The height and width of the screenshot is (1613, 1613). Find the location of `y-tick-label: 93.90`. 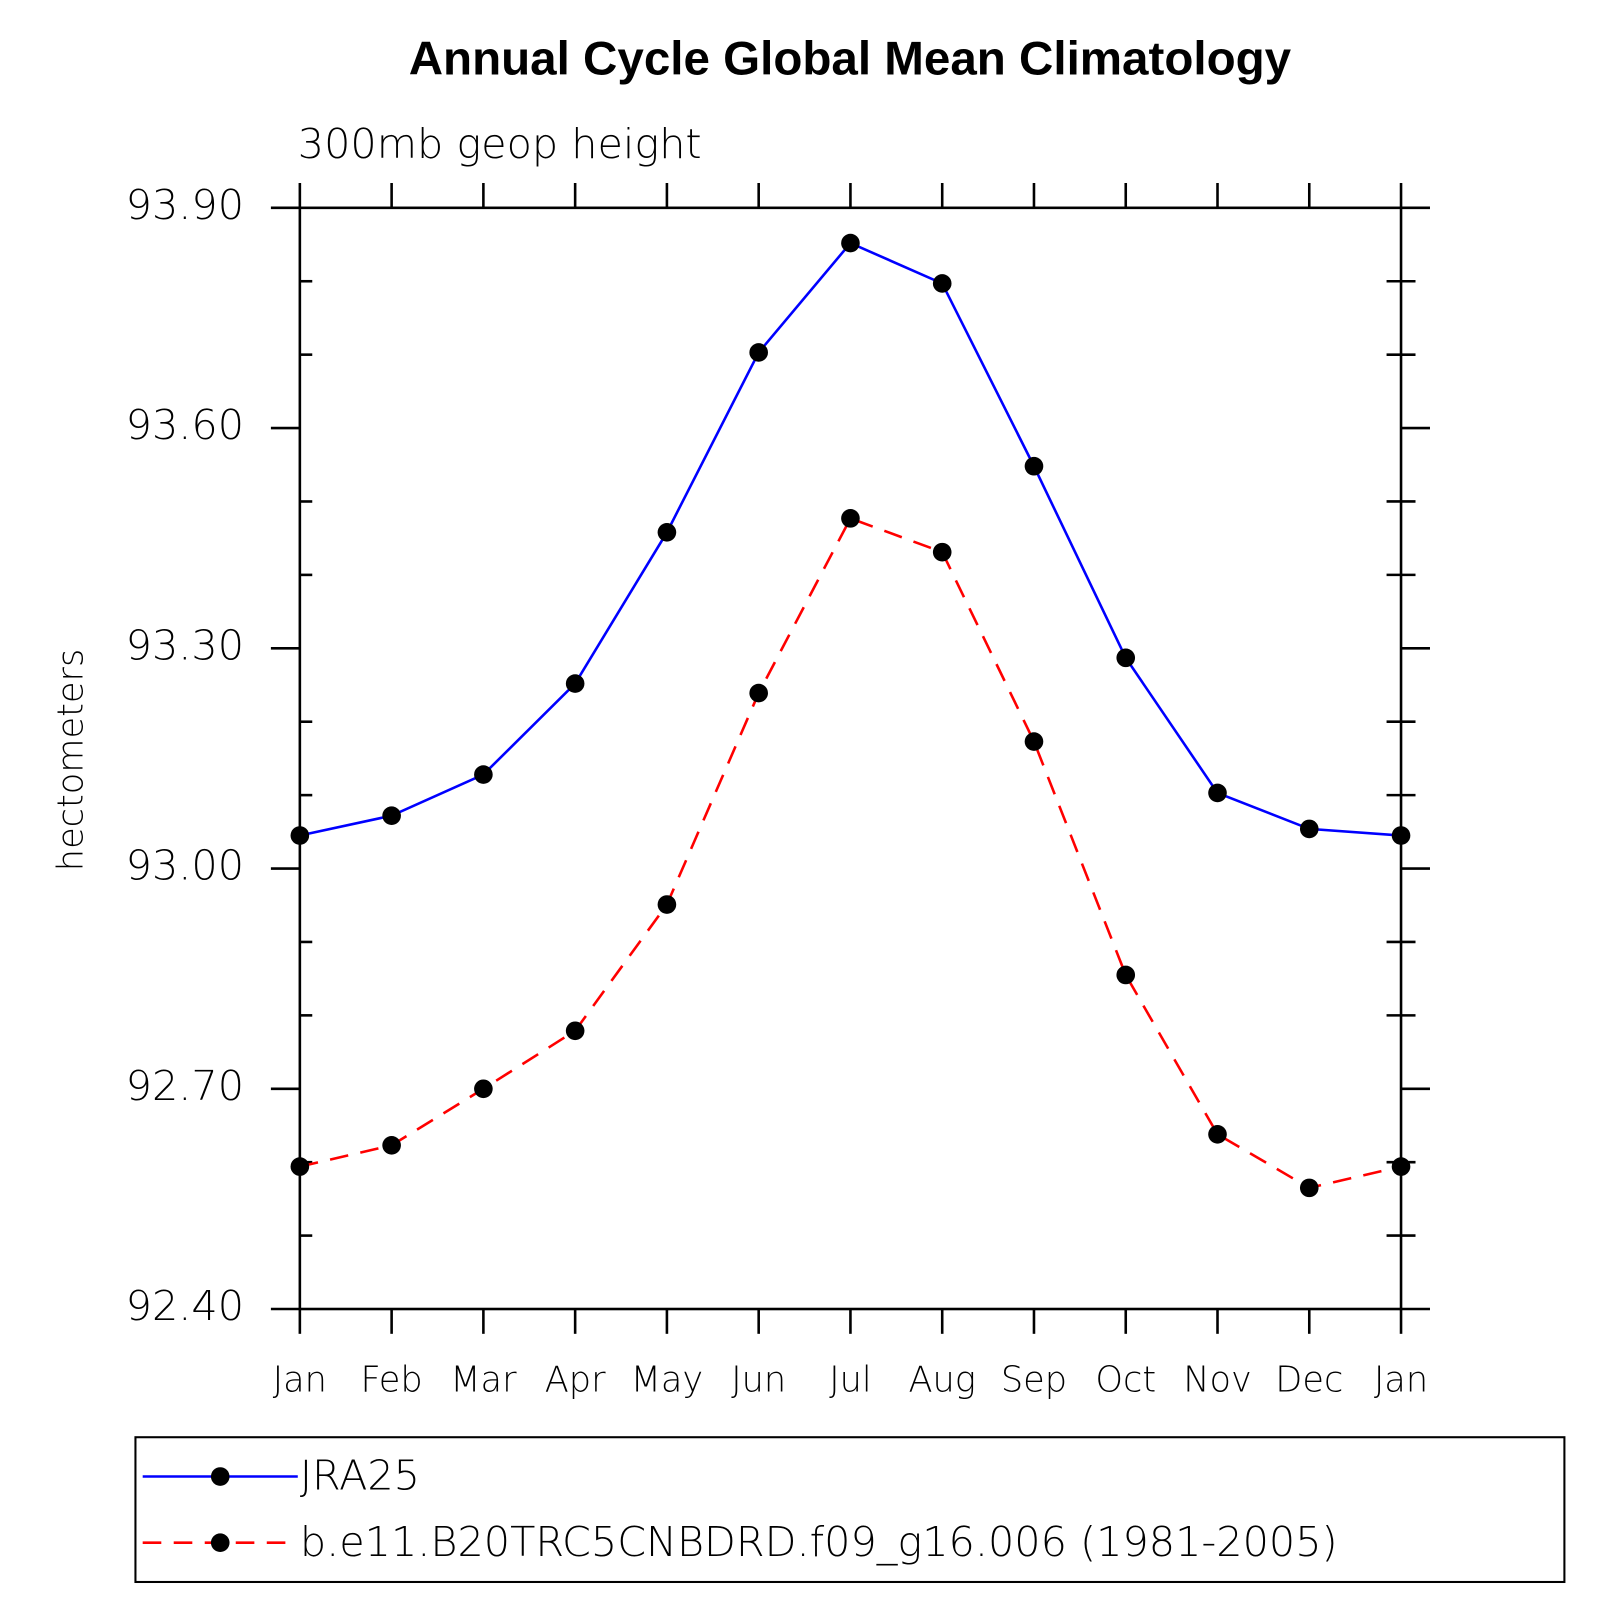

y-tick-label: 93.90 is located at coordinates (185, 205).